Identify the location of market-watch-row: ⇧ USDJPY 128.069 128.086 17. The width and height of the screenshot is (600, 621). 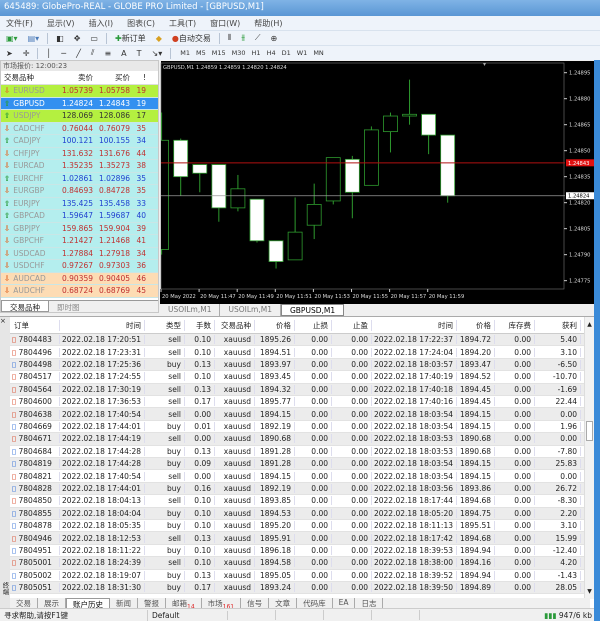
(79, 116).